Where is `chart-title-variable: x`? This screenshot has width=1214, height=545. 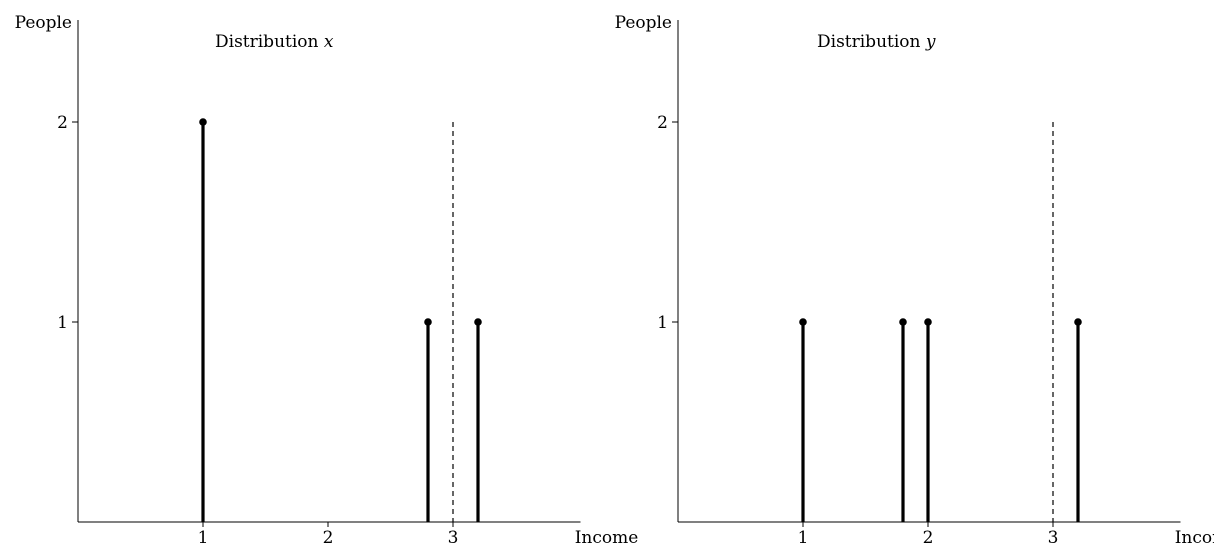 chart-title-variable: x is located at coordinates (329, 42).